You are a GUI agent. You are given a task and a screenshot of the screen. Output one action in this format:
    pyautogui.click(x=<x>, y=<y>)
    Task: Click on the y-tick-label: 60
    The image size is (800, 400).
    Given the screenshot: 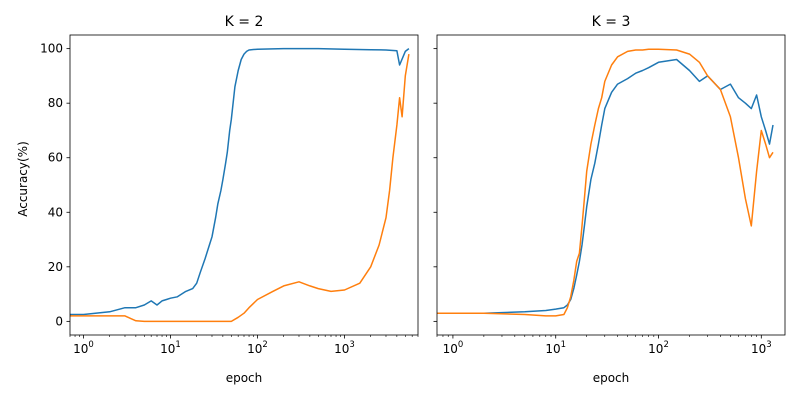 What is the action you would take?
    pyautogui.click(x=55, y=158)
    